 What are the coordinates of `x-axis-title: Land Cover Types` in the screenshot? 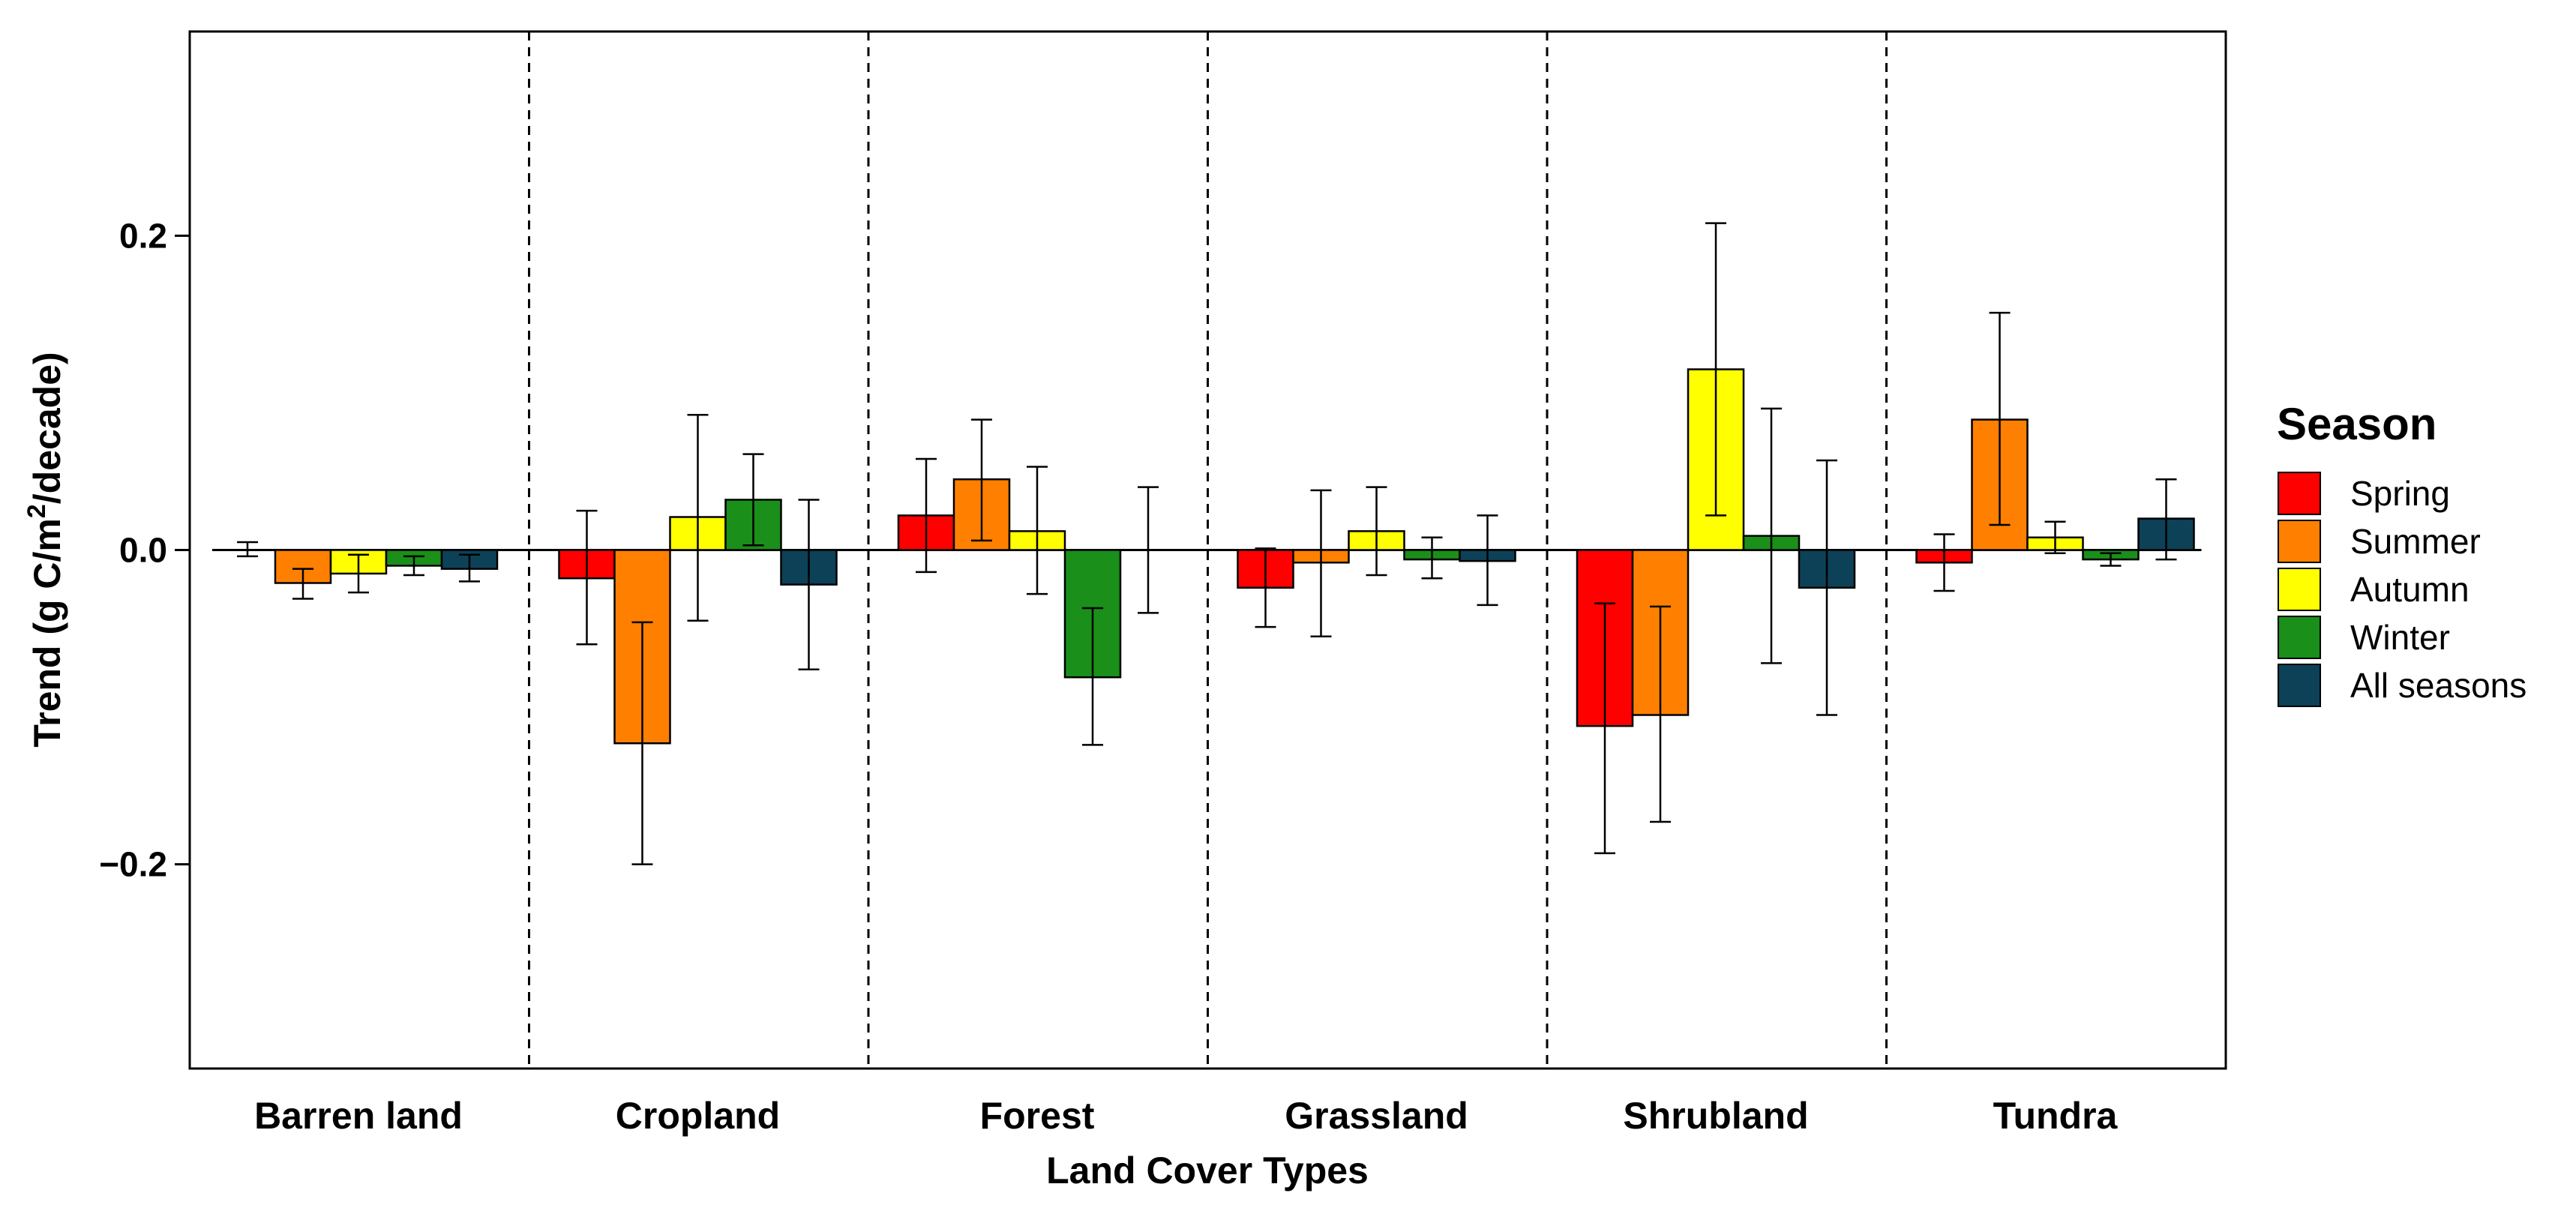 It's located at (1208, 1171).